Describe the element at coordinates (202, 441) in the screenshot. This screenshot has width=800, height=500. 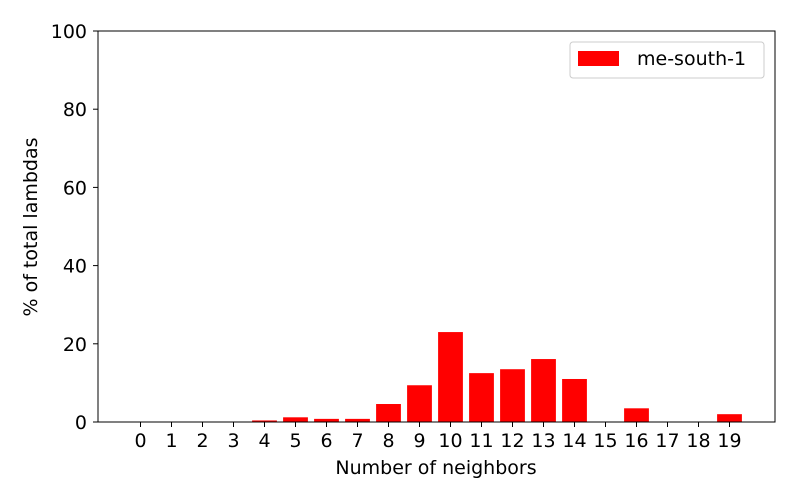
I see `x-tick-label: 2` at that location.